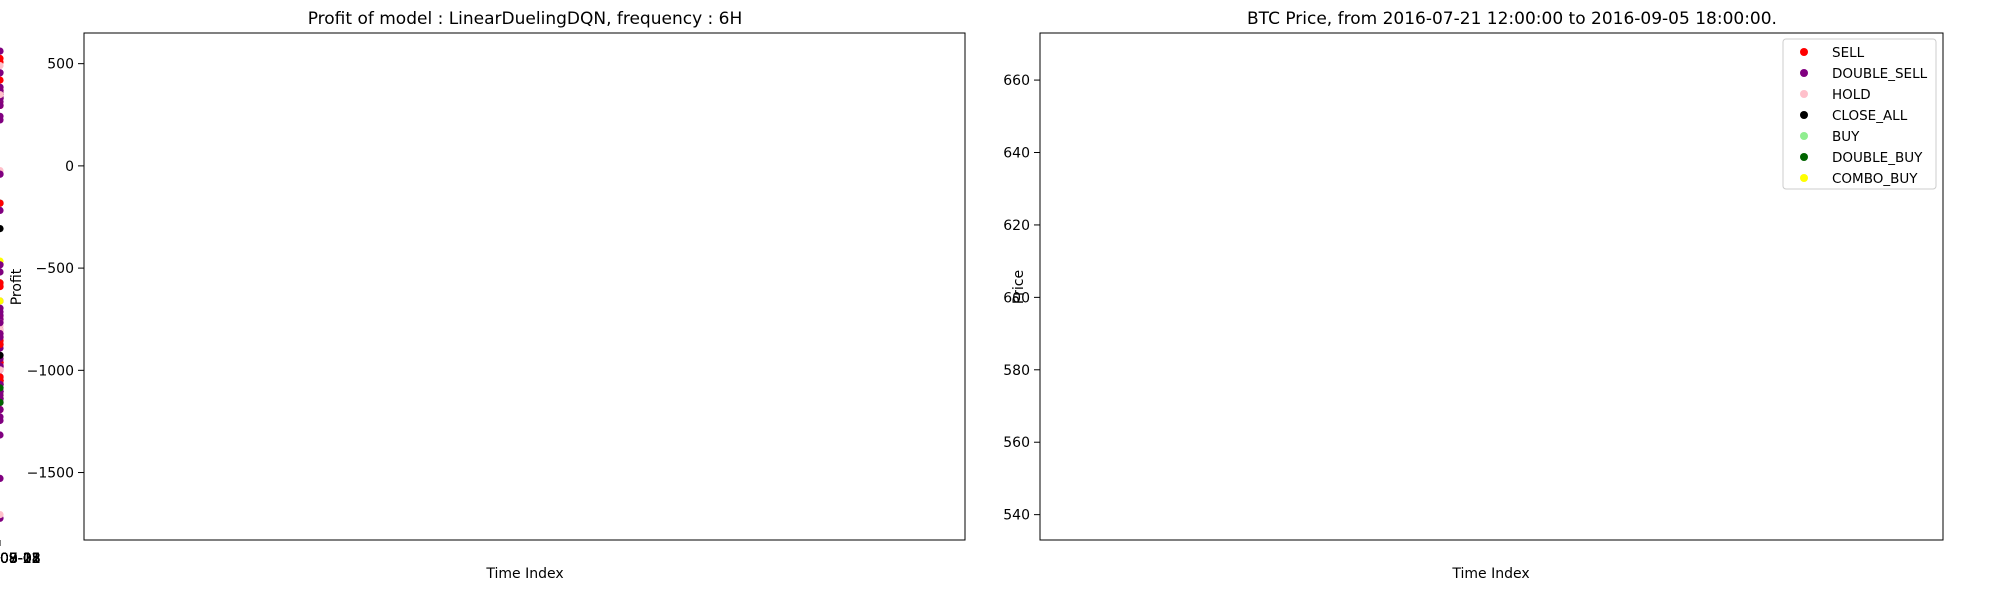 The image size is (1989, 590). Describe the element at coordinates (55, 269) in the screenshot. I see `y-tick-label: −500` at that location.